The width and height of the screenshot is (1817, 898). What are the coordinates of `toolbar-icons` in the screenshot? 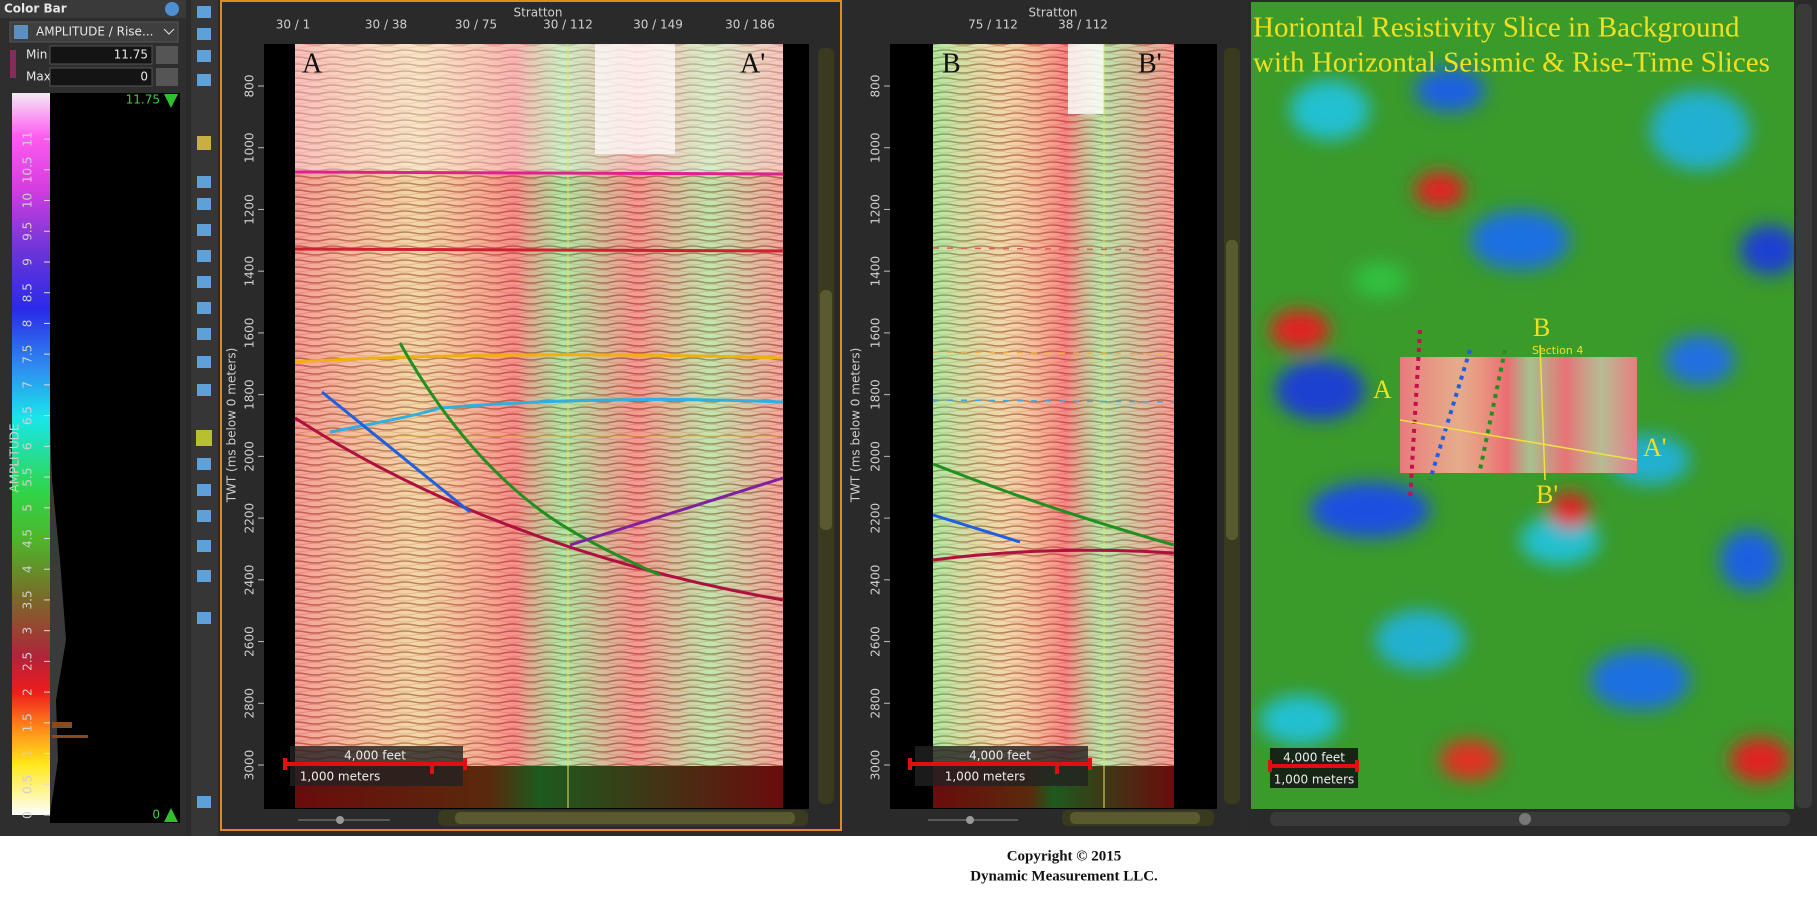 It's located at (204, 407).